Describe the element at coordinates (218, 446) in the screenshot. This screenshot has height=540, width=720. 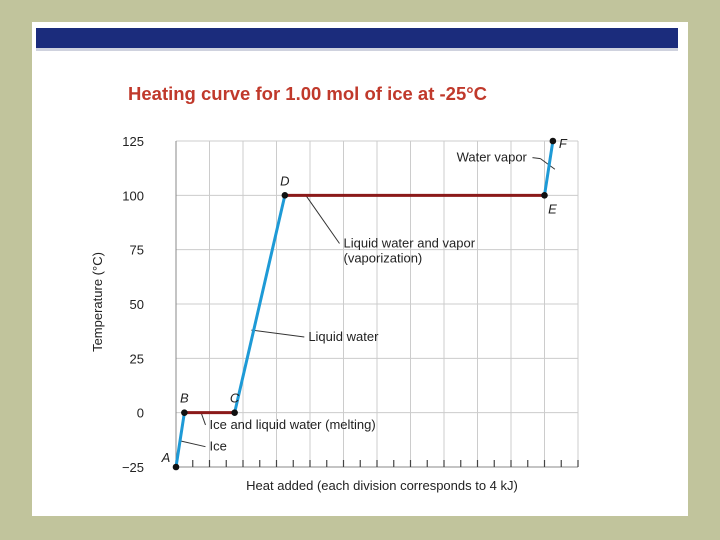
I see `annotation-text: Ice` at that location.